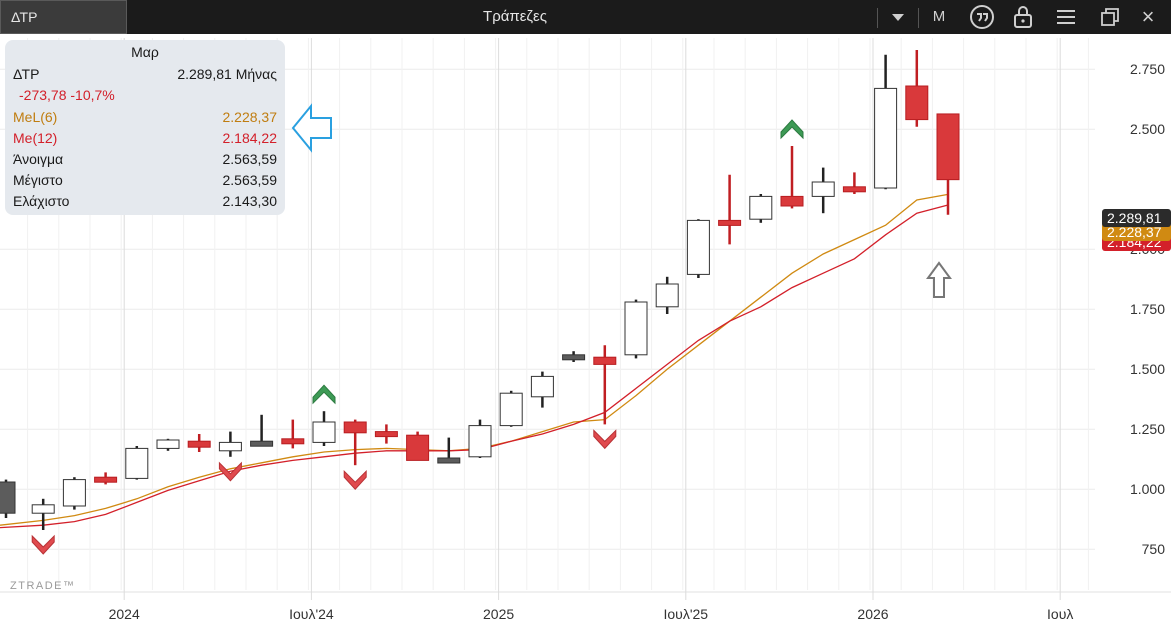 The height and width of the screenshot is (630, 1171). Describe the element at coordinates (498, 614) in the screenshot. I see `x-tick-label: 2025` at that location.